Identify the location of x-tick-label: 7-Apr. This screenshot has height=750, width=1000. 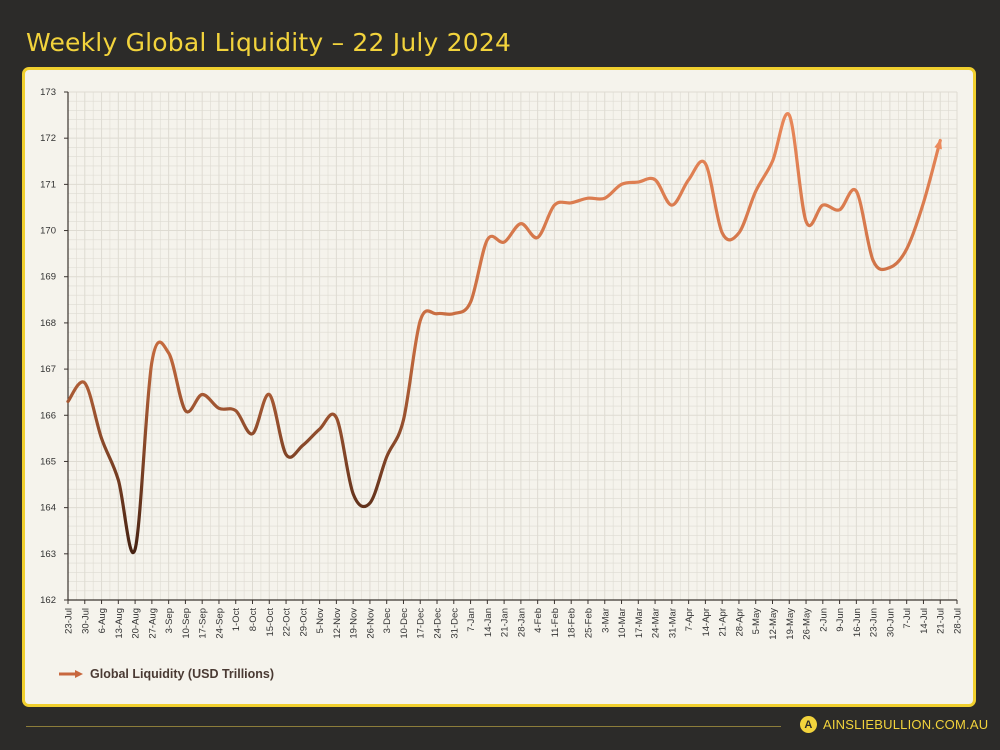
(689, 619).